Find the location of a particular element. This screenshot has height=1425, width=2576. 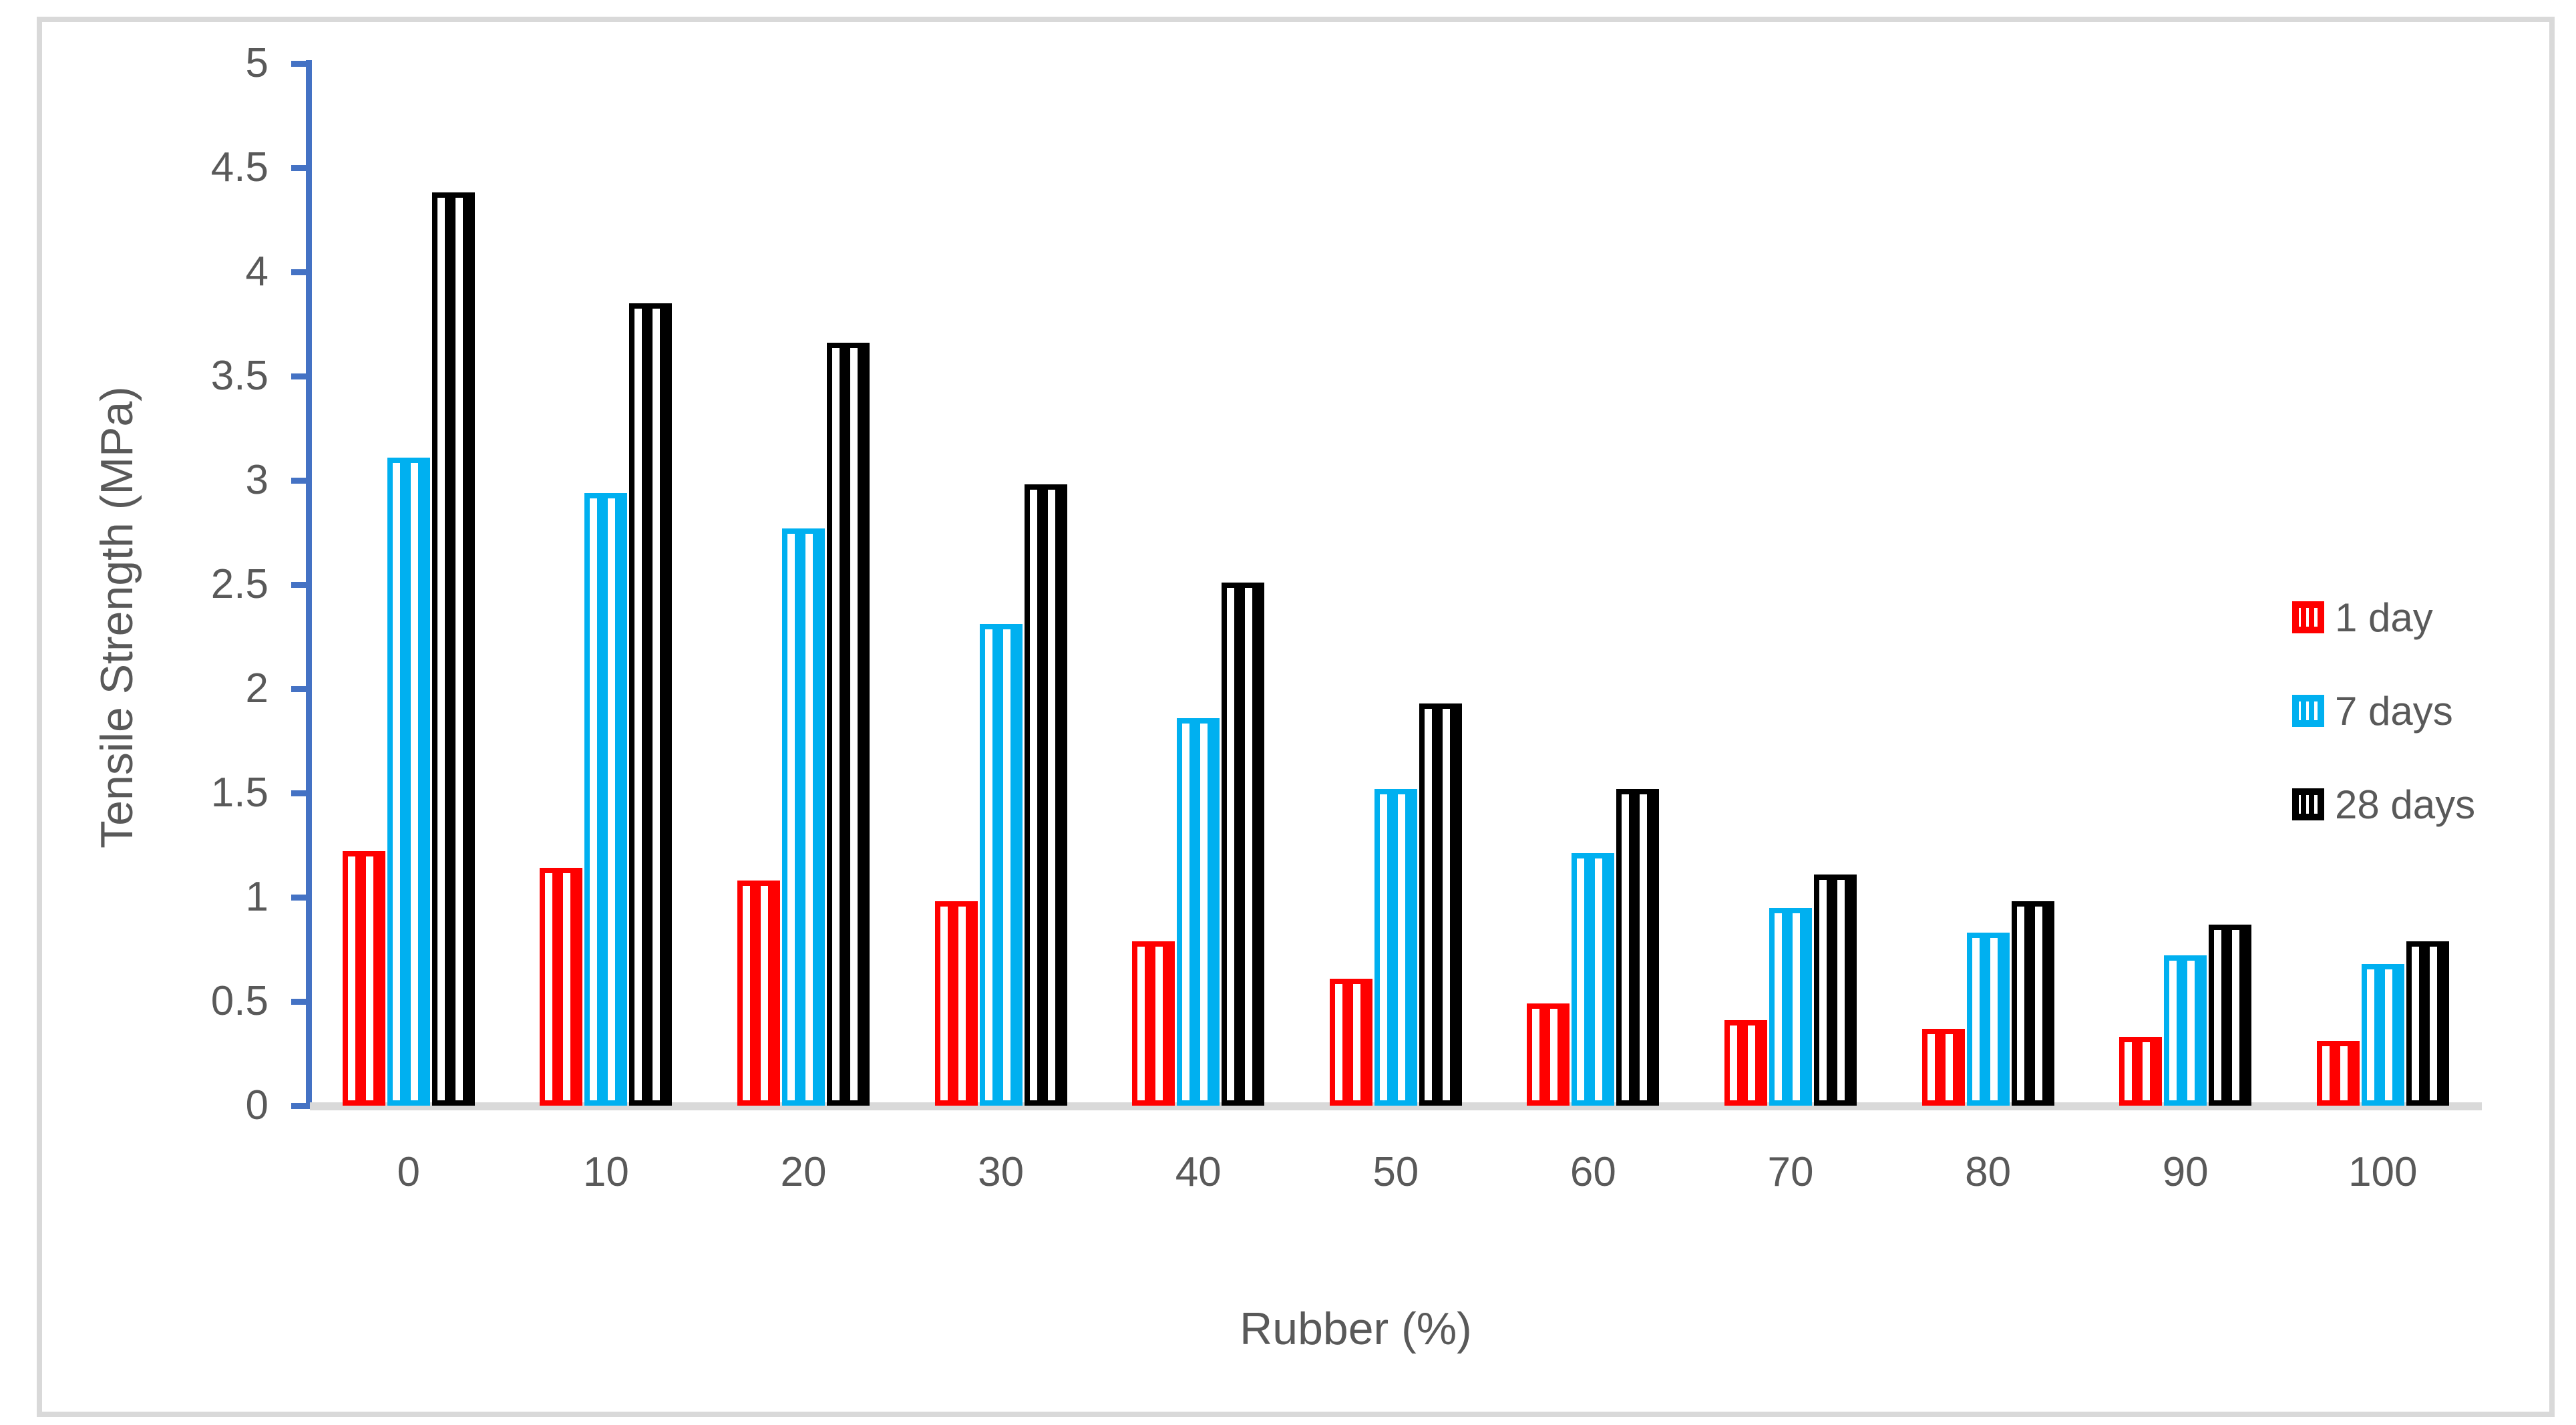

x-axis-tick-label: 10 is located at coordinates (605, 1172).